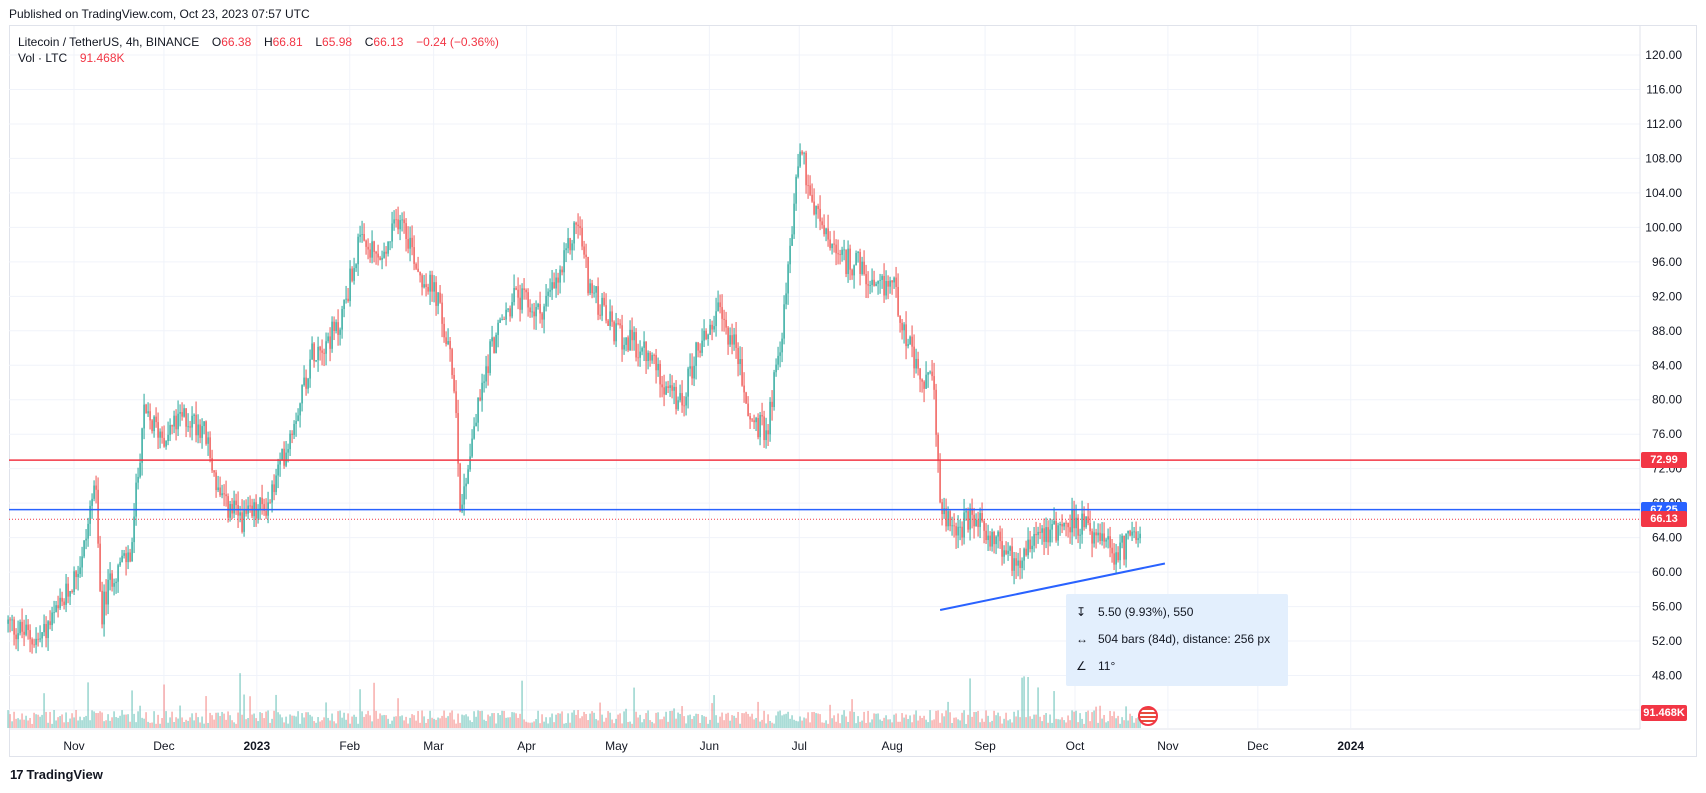 The image size is (1706, 793). What do you see at coordinates (43, 58) in the screenshot?
I see `legend-volume-label: Vol · LTC` at bounding box center [43, 58].